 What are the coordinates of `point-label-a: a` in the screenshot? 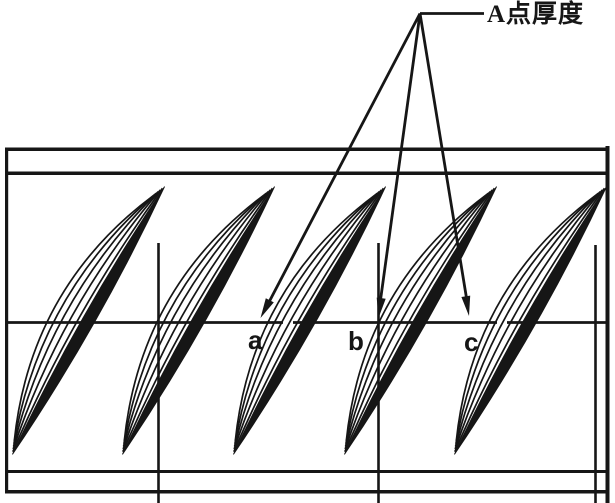 It's located at (255, 340).